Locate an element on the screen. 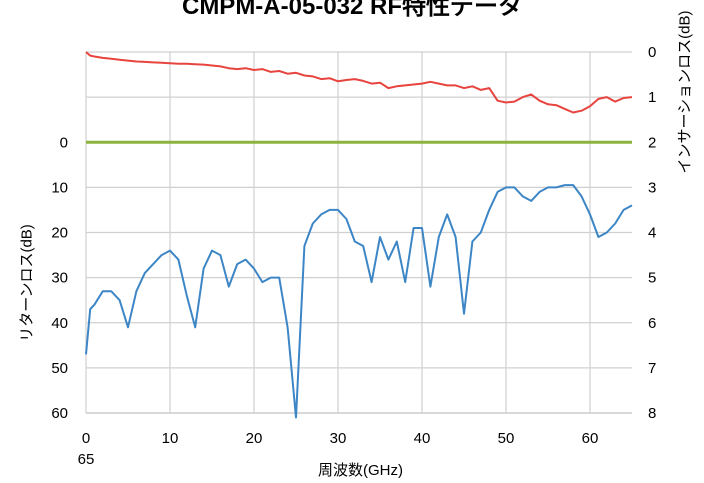  y-tick-label-right: 8 is located at coordinates (652, 413).